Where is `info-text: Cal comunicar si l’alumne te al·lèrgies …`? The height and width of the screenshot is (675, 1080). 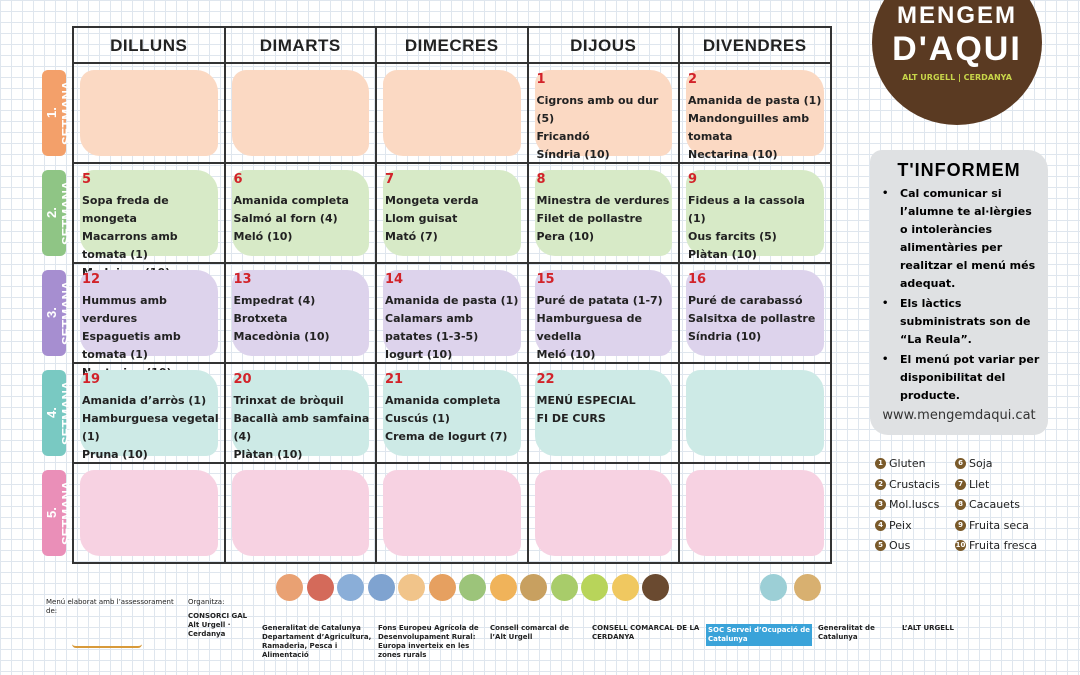 info-text: Cal comunicar si l’alumne te al·lèrgies … is located at coordinates (968, 238).